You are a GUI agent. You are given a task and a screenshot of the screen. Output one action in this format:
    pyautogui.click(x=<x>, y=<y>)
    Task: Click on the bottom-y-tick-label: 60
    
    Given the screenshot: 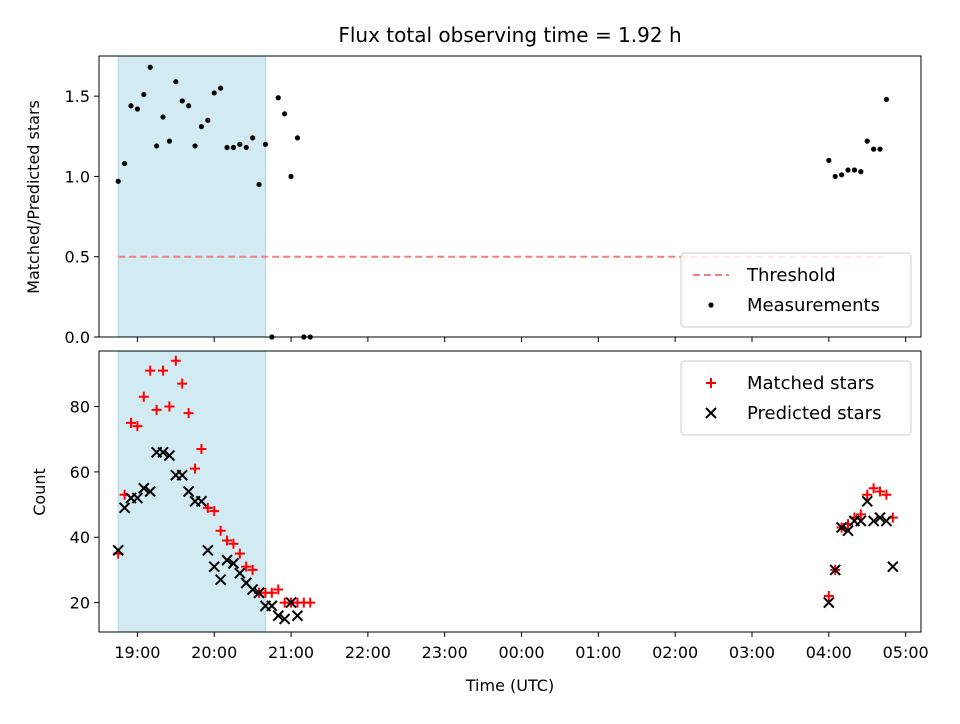 What is the action you would take?
    pyautogui.click(x=80, y=472)
    